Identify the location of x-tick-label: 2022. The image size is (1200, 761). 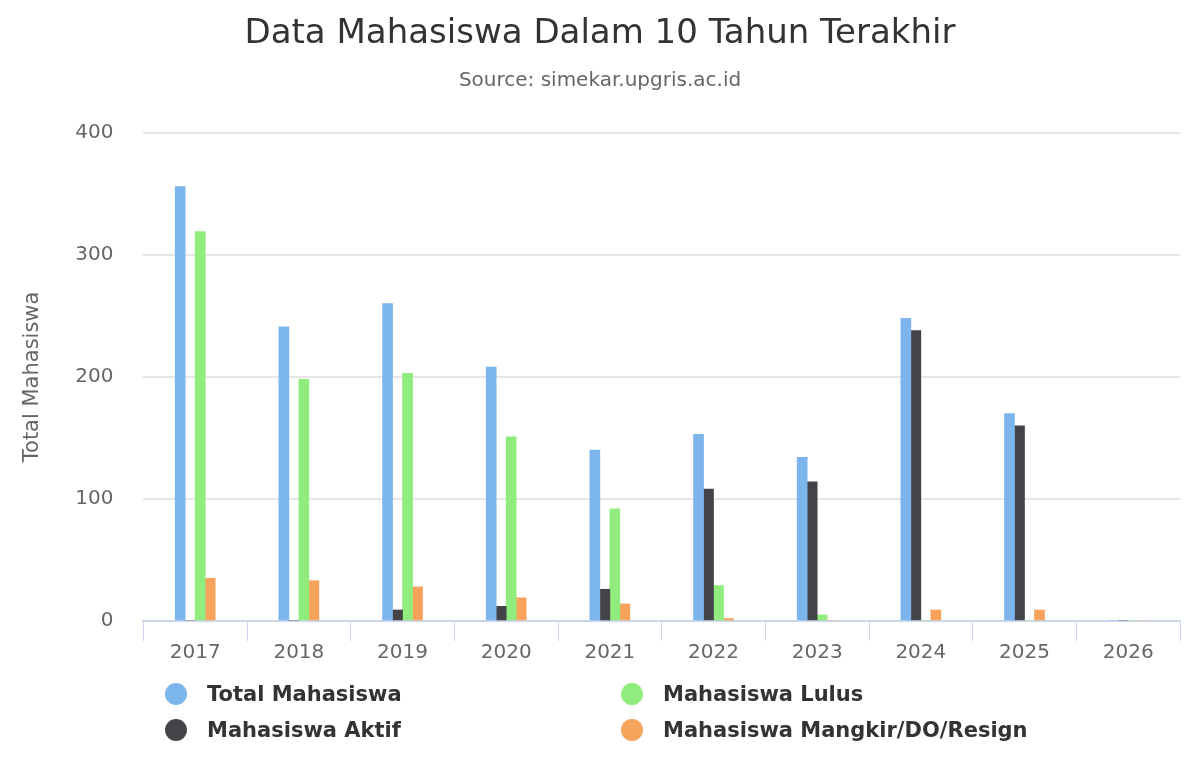
(713, 651).